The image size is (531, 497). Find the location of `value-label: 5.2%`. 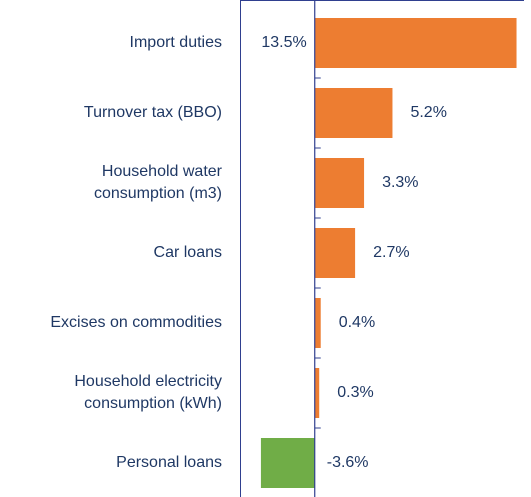

value-label: 5.2% is located at coordinates (428, 112).